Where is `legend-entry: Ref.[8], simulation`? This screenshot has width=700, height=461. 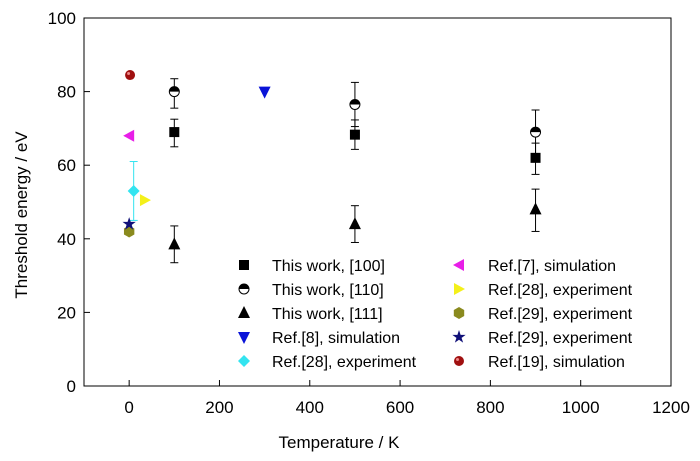
legend-entry: Ref.[8], simulation is located at coordinates (319, 338).